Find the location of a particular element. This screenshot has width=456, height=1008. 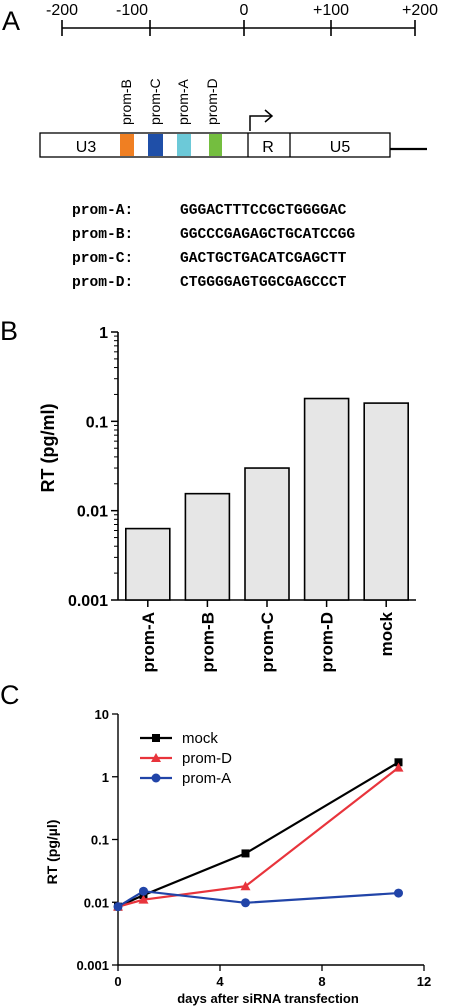

line-chart-y-tick-label: 0.001 is located at coordinates (92, 965).